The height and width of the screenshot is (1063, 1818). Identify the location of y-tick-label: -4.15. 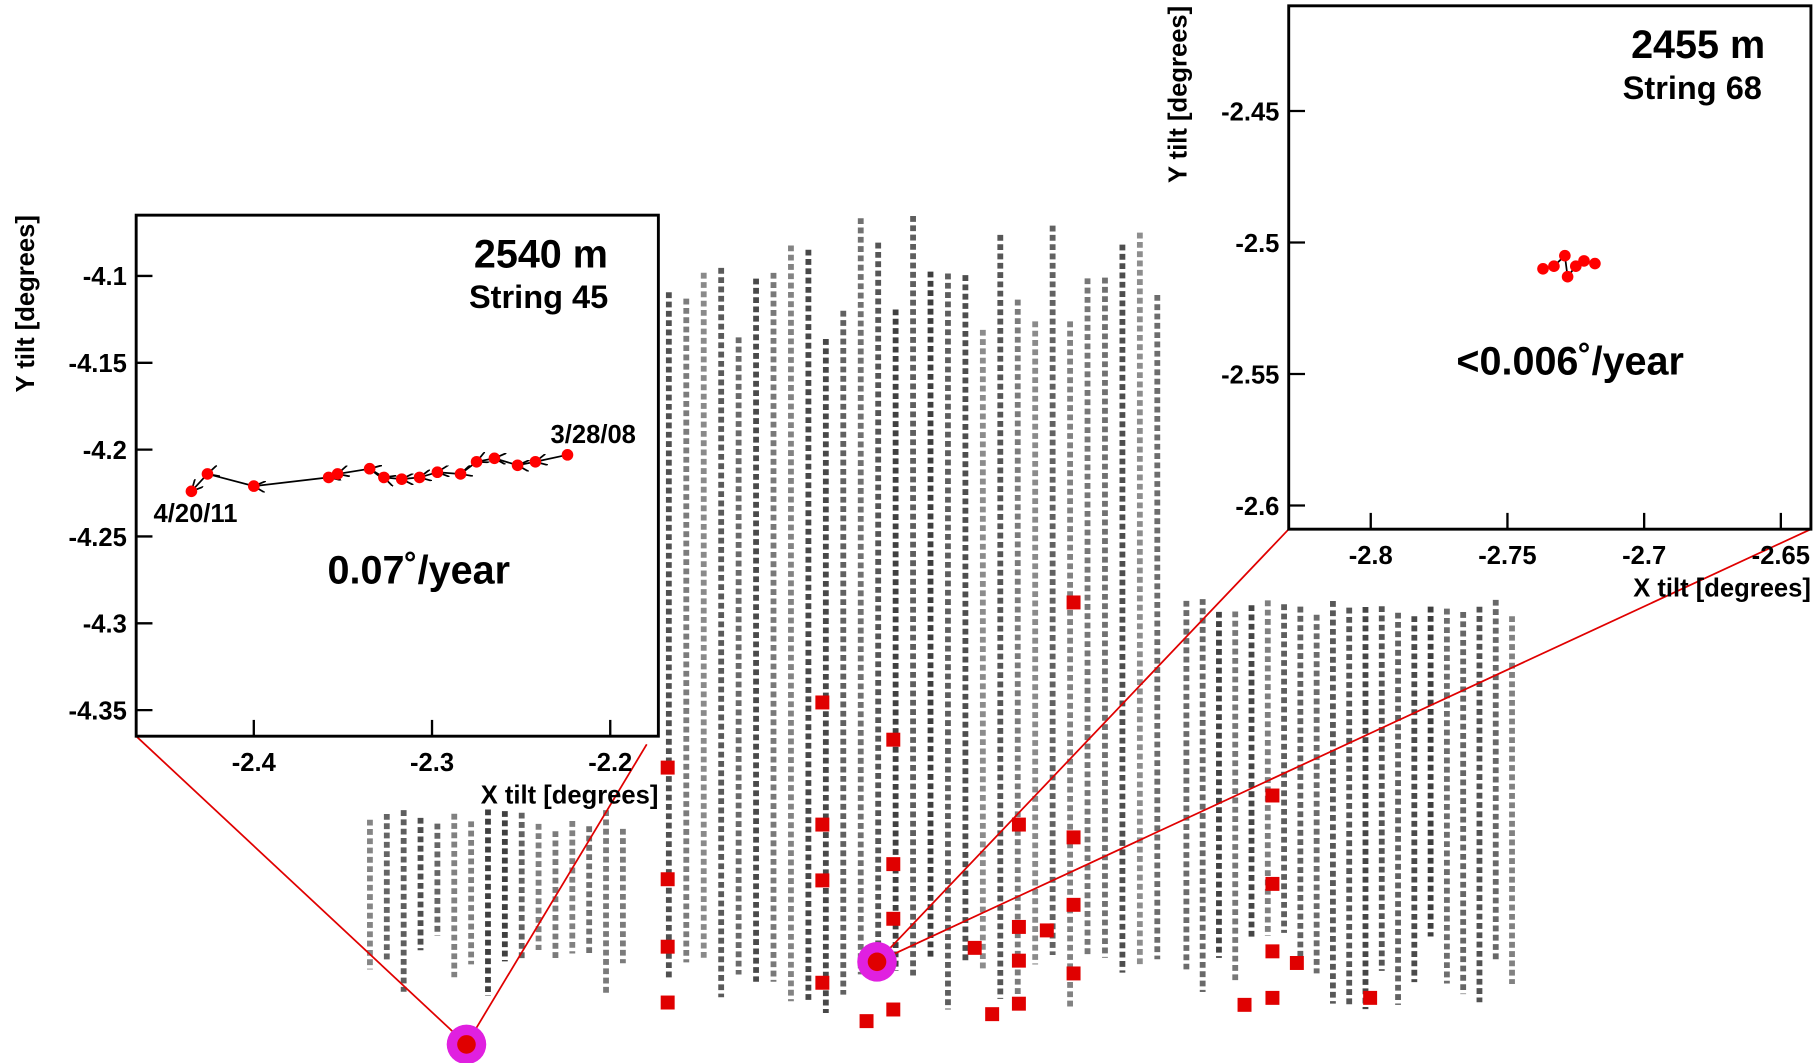
(98, 364).